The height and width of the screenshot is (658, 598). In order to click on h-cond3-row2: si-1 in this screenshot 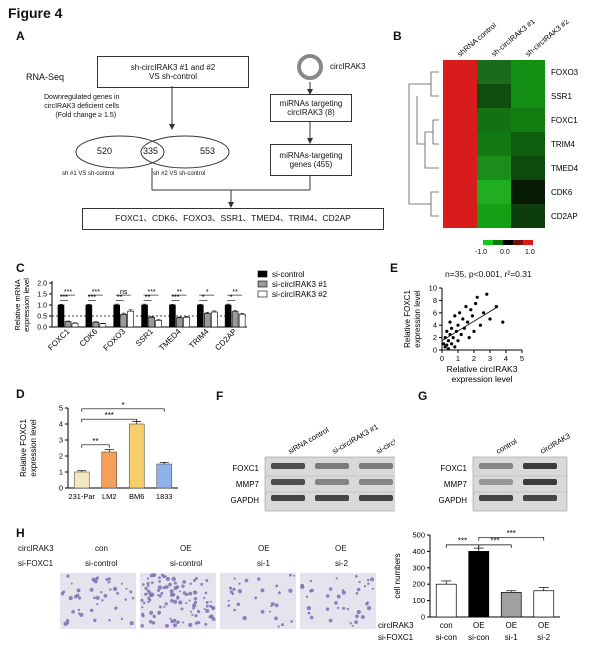, I will do `click(263, 563)`.